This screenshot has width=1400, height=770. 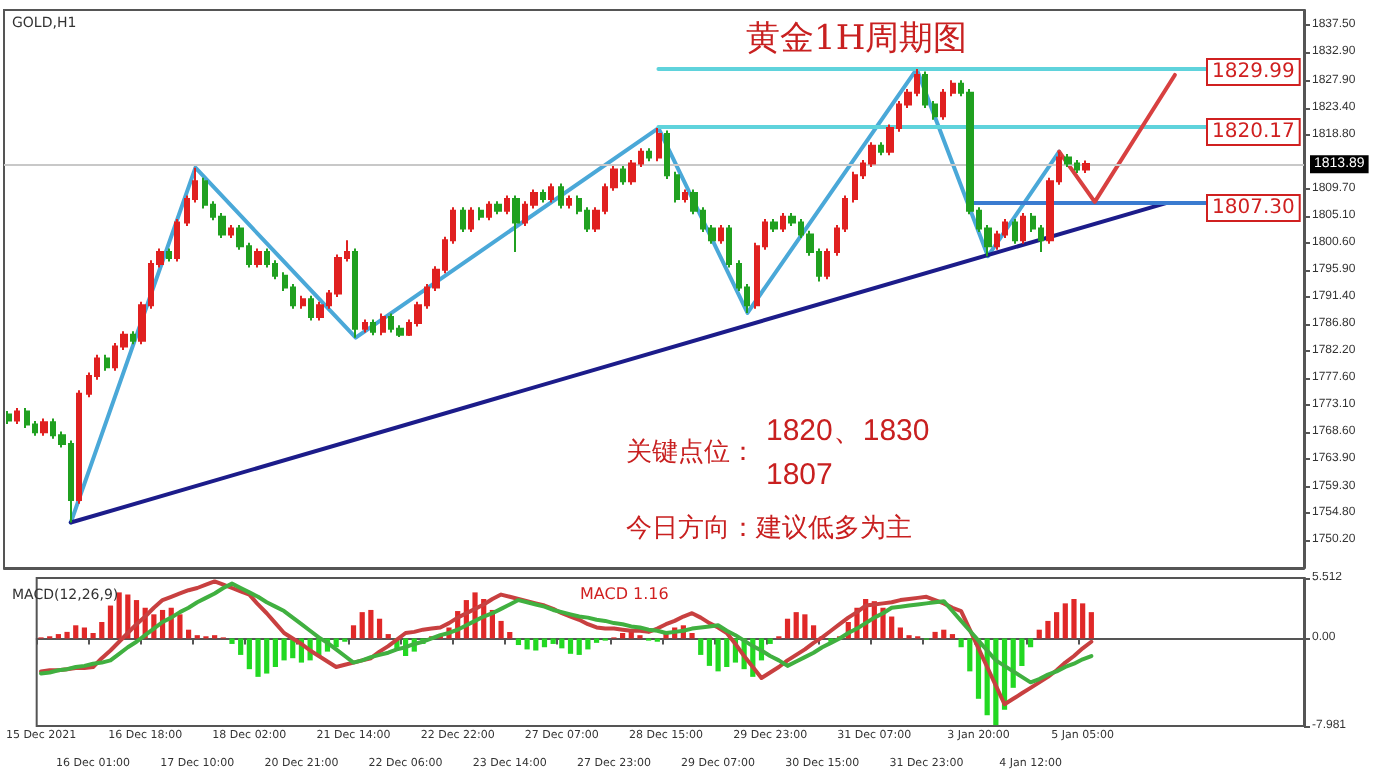 What do you see at coordinates (1253, 72) in the screenshot?
I see `annotation: 1829.99` at bounding box center [1253, 72].